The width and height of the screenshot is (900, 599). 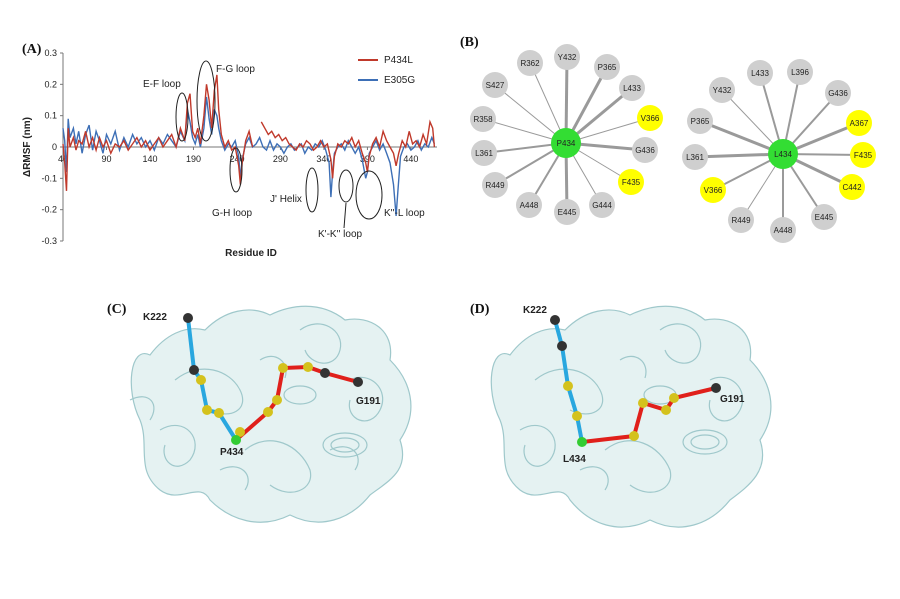 What do you see at coordinates (368, 401) in the screenshot?
I see `label-g191-c: G191` at bounding box center [368, 401].